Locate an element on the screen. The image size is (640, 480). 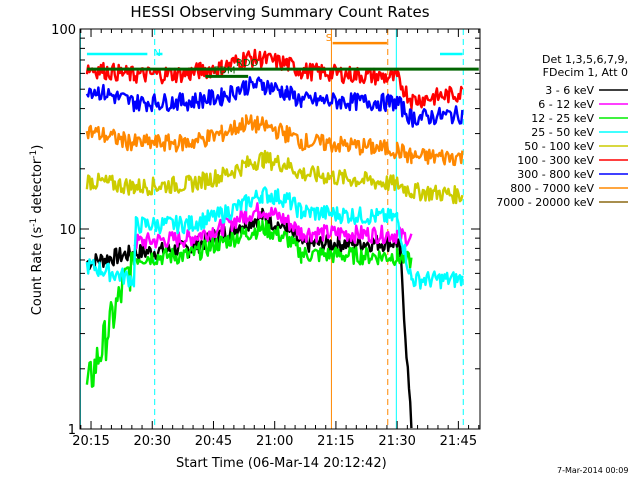
legend-label-7: 800 - 7000 keV is located at coordinates (552, 188).